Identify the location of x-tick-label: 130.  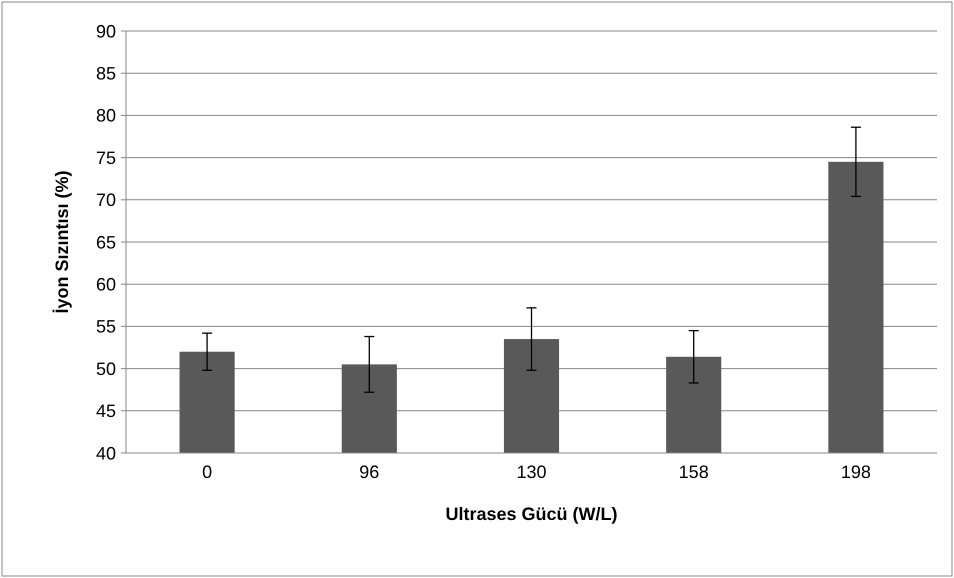
(531, 472).